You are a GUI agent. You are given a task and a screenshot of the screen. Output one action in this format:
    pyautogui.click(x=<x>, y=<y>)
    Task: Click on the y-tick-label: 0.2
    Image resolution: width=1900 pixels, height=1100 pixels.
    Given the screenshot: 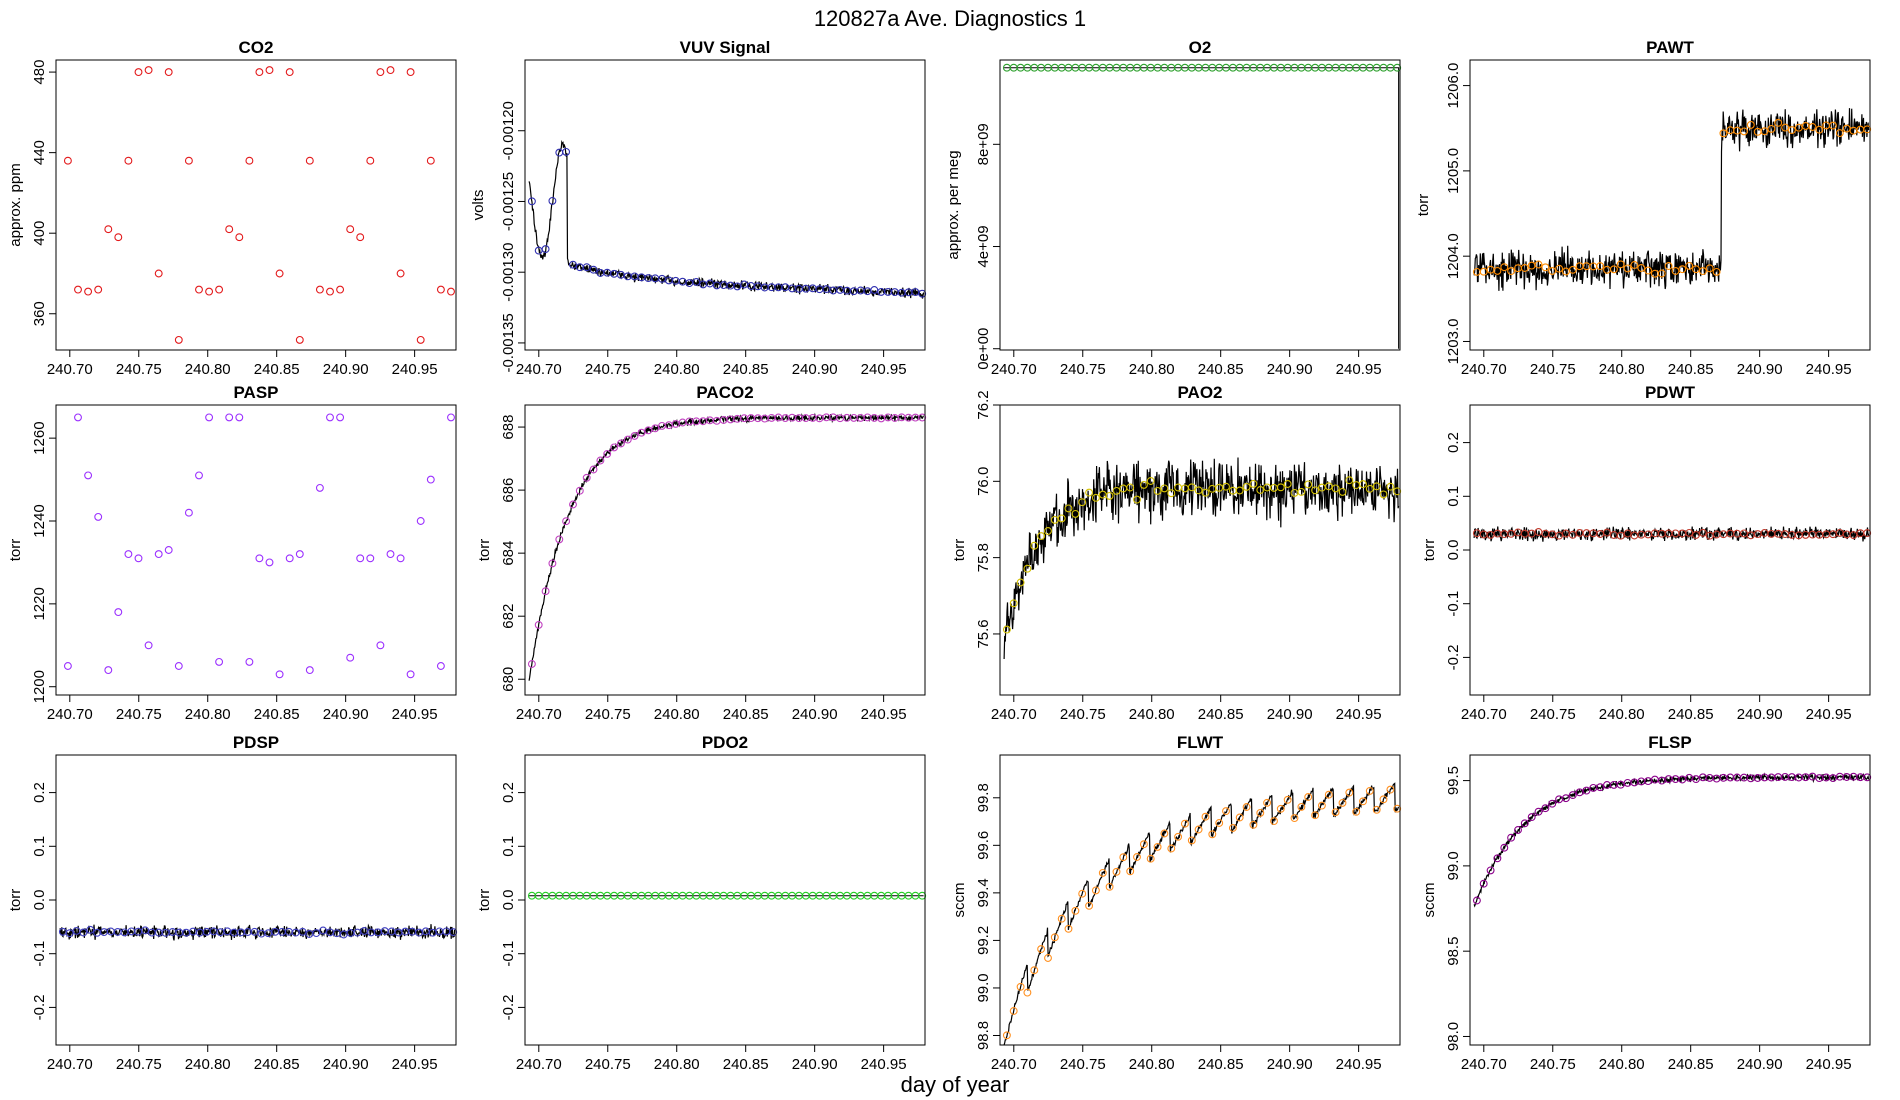 What is the action you would take?
    pyautogui.click(x=508, y=792)
    